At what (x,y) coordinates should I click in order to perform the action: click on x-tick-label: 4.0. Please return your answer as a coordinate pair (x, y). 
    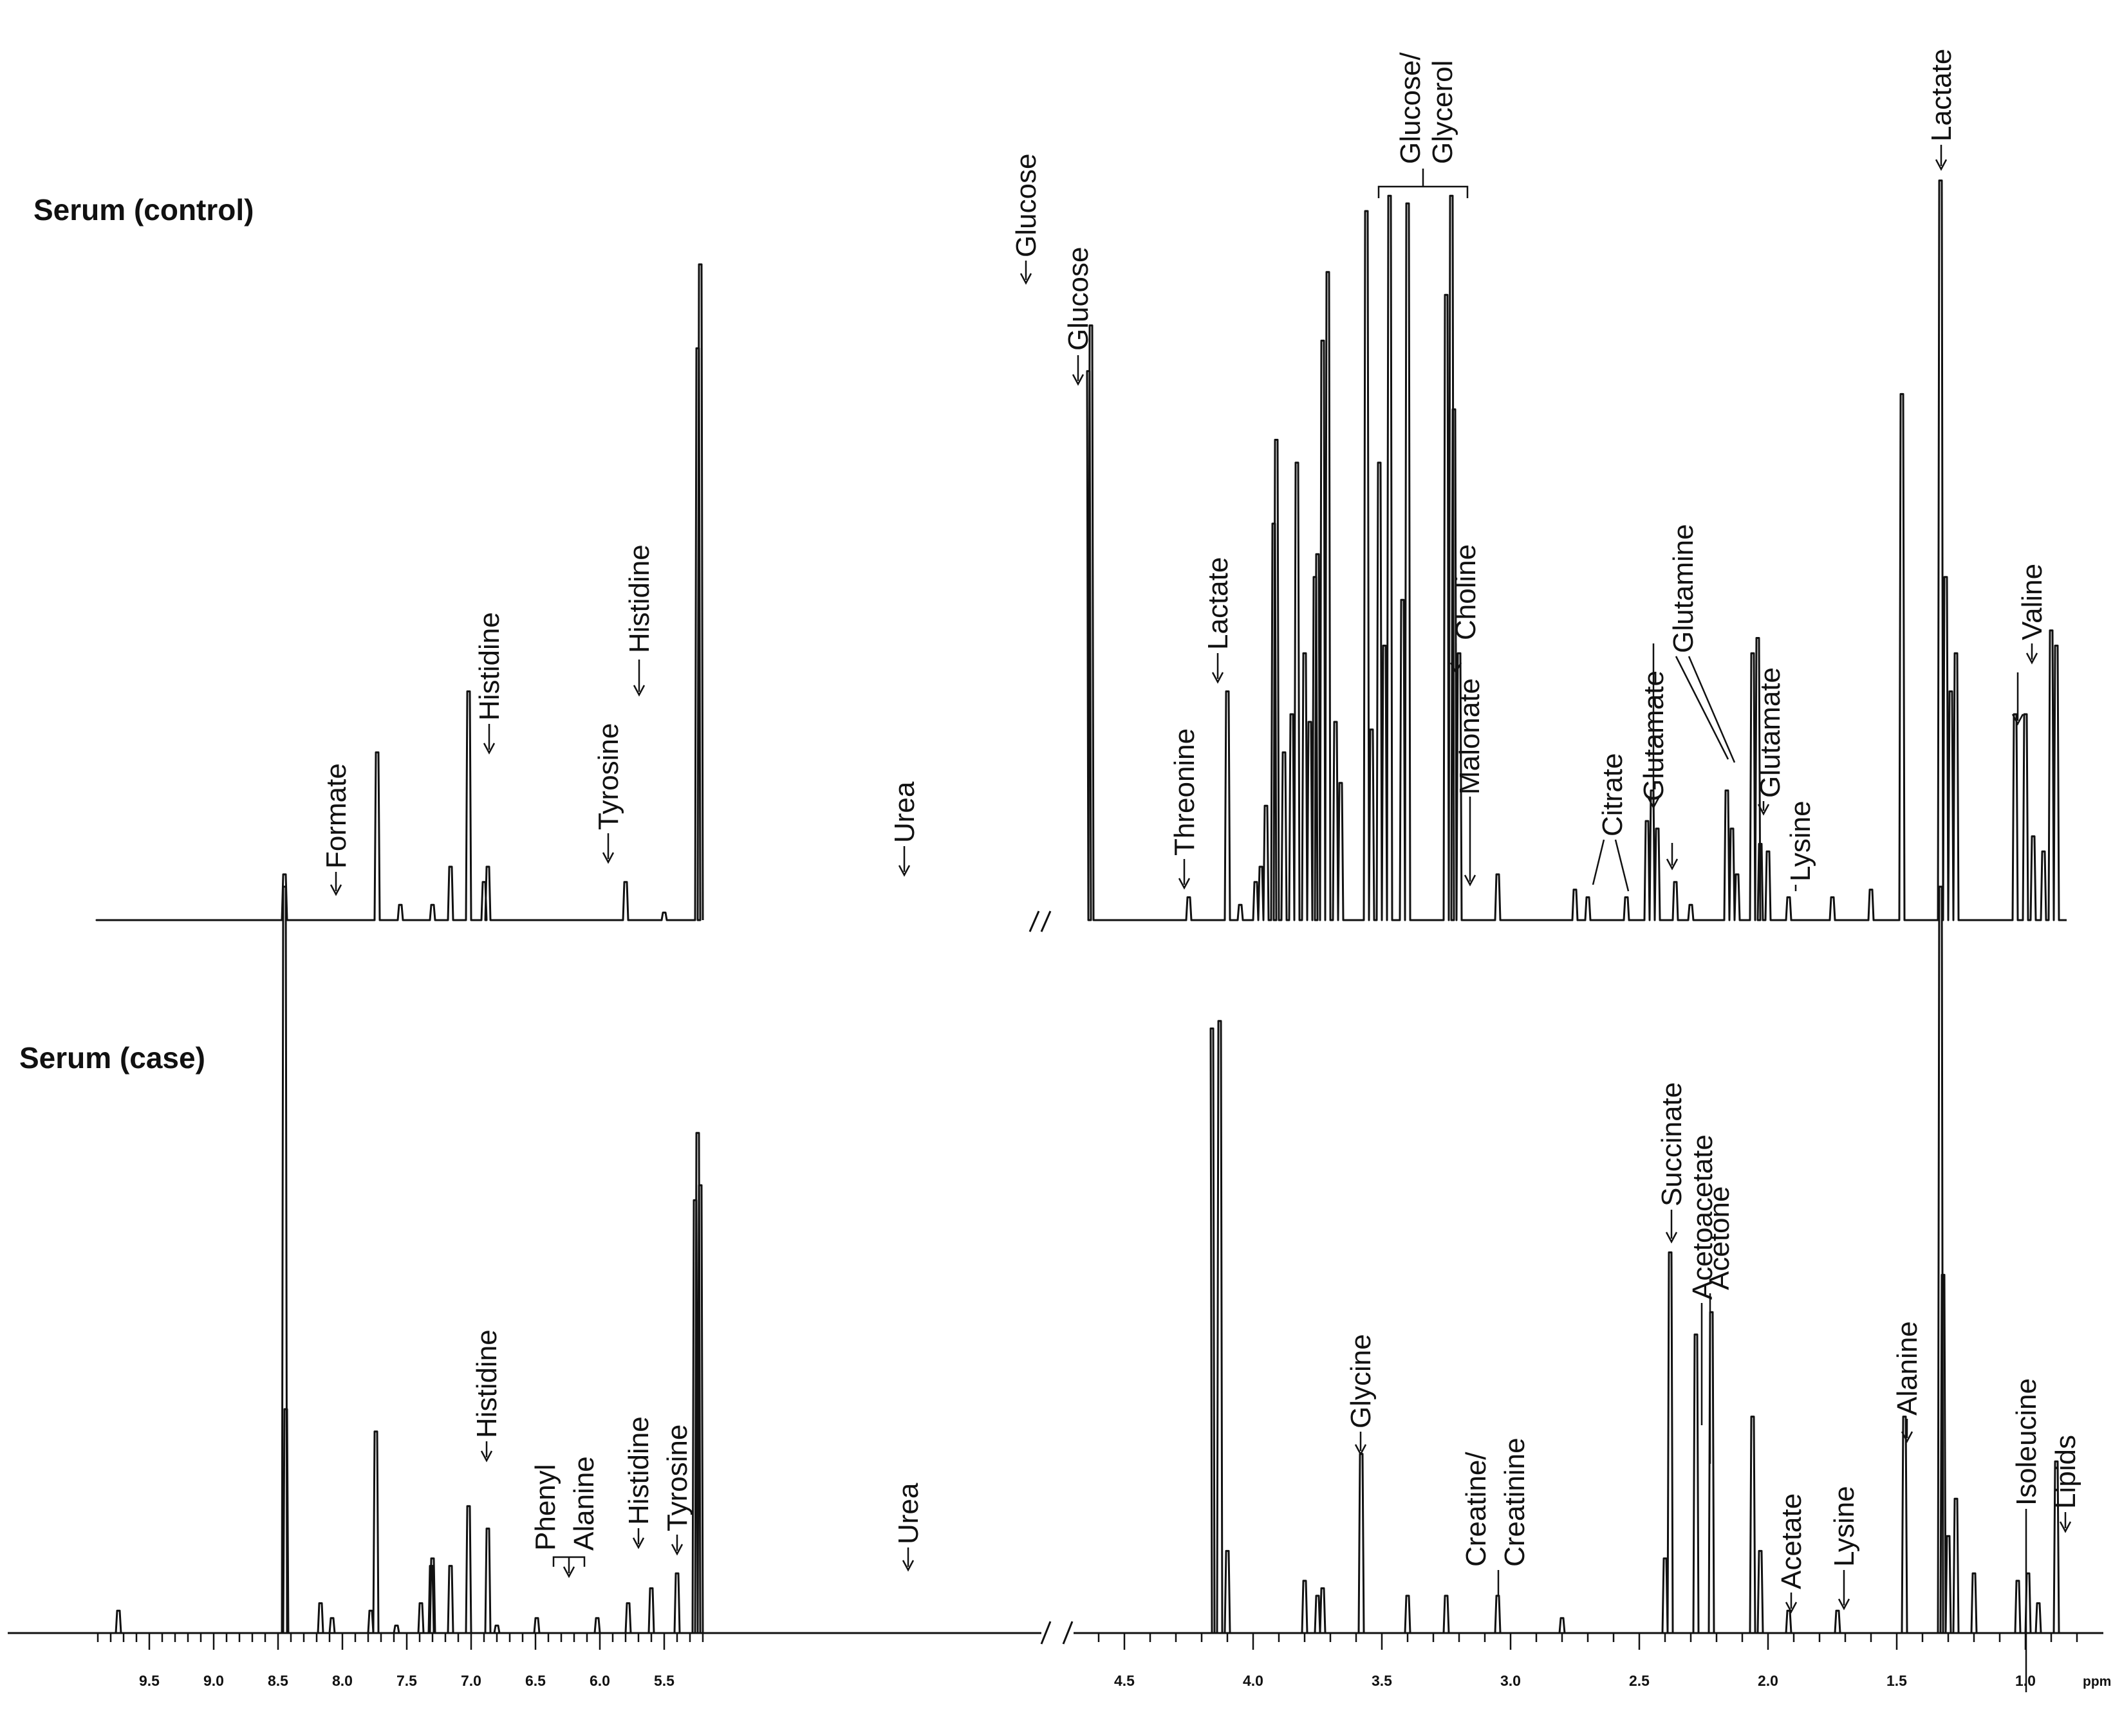
    Looking at the image, I should click on (1253, 1680).